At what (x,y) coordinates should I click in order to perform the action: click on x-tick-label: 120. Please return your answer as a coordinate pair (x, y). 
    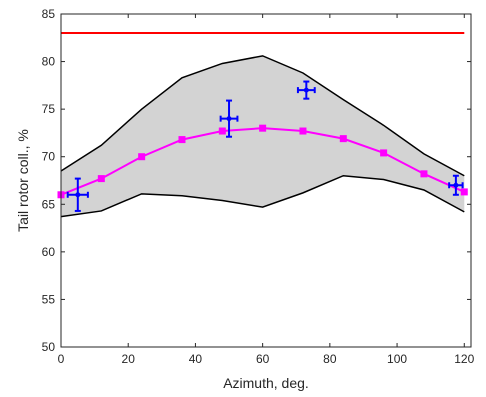
    Looking at the image, I should click on (464, 359).